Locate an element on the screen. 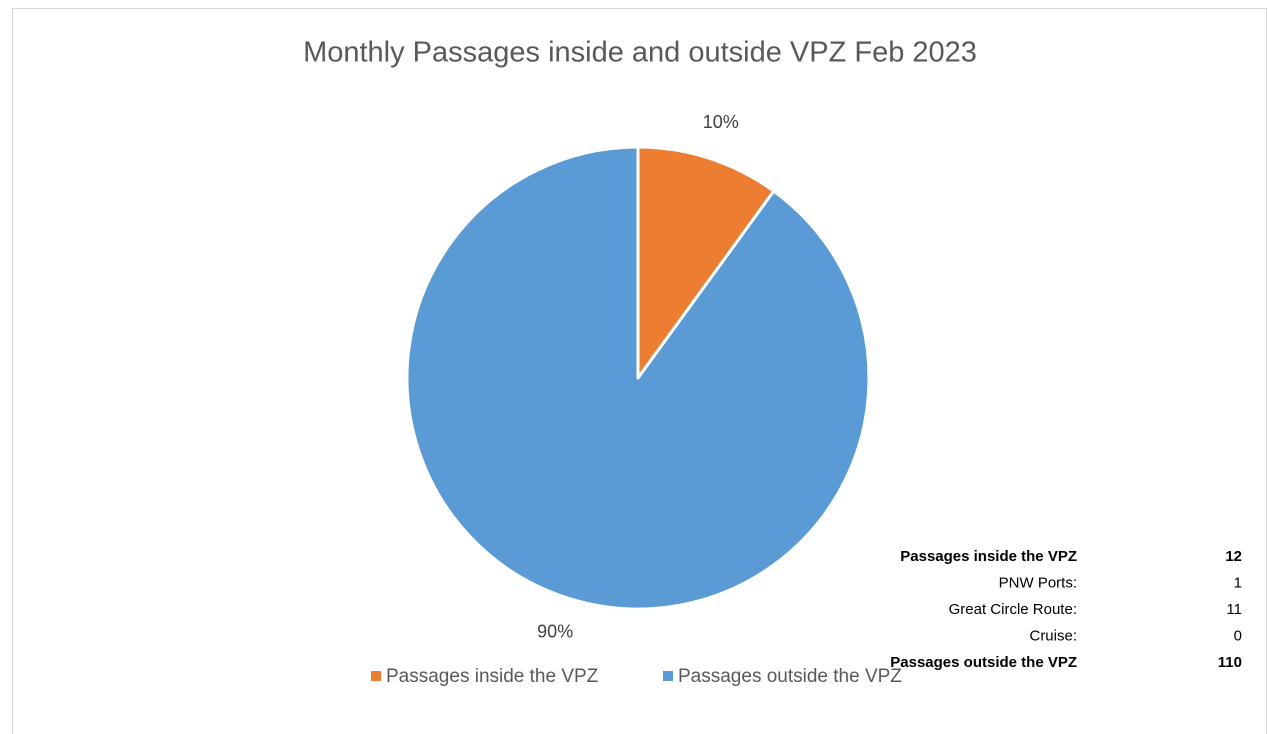  data-label: 90% is located at coordinates (555, 632).